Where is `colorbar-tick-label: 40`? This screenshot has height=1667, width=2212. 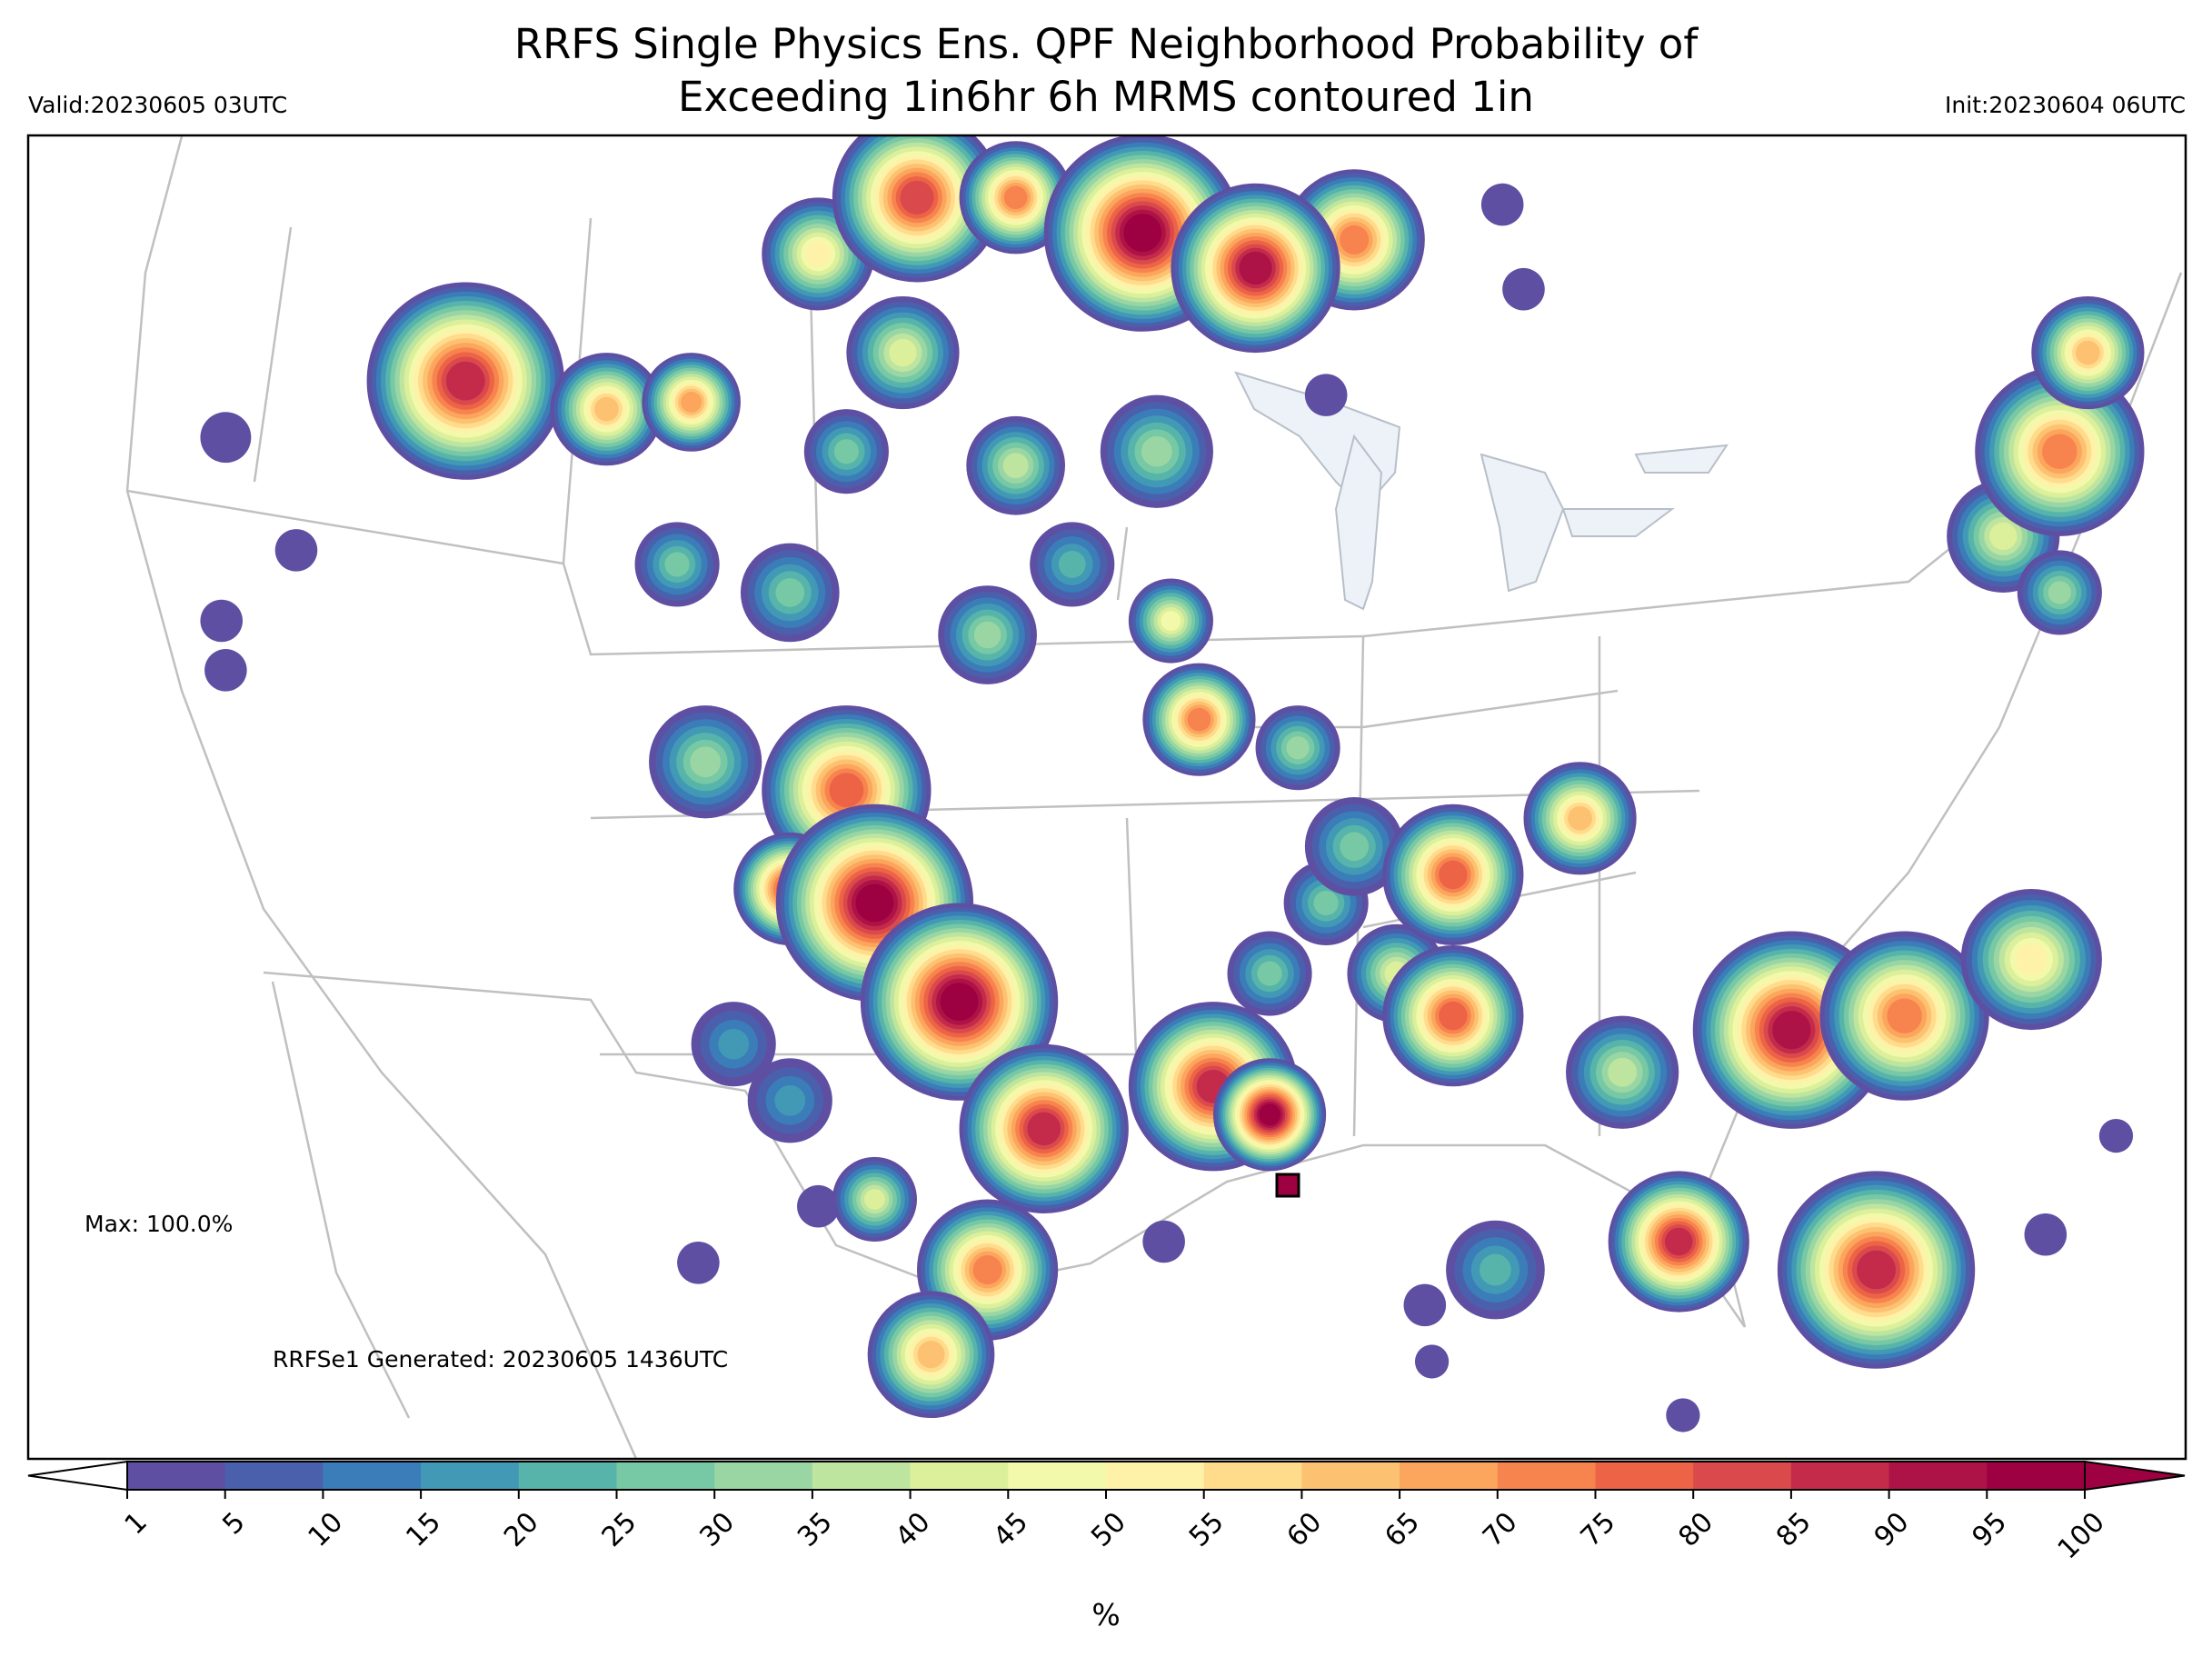 colorbar-tick-label: 40 is located at coordinates (913, 1529).